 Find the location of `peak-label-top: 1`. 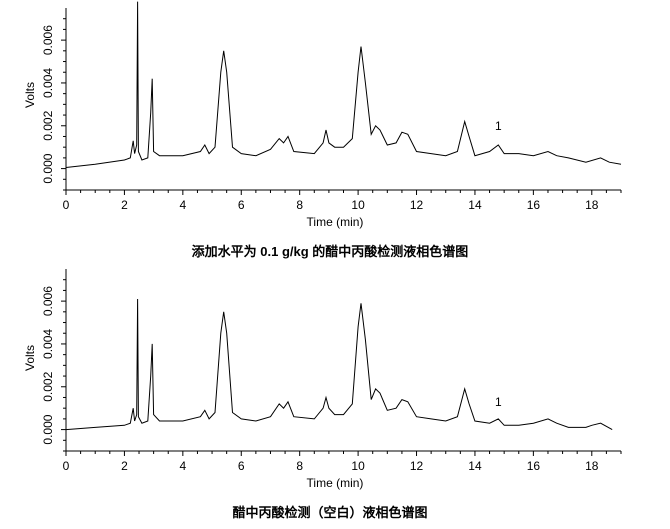

peak-label-top: 1 is located at coordinates (498, 126).